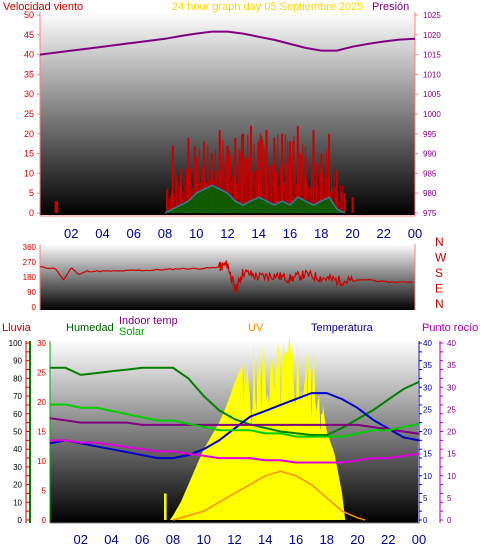 The width and height of the screenshot is (499, 554). What do you see at coordinates (17, 328) in the screenshot?
I see `rain-label: Lluvia` at bounding box center [17, 328].